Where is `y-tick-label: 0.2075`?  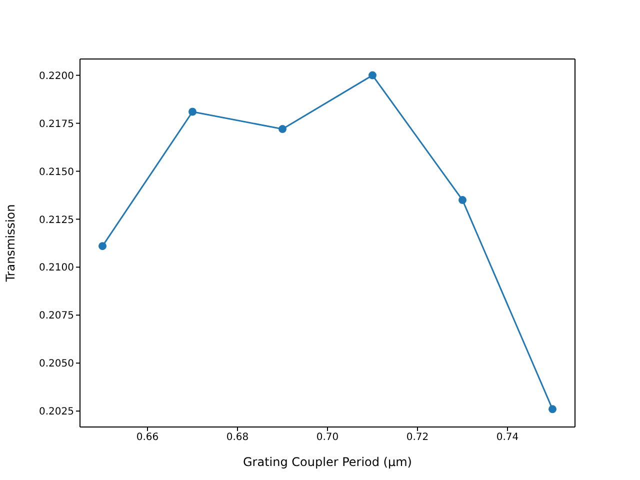 y-tick-label: 0.2075 is located at coordinates (56, 316).